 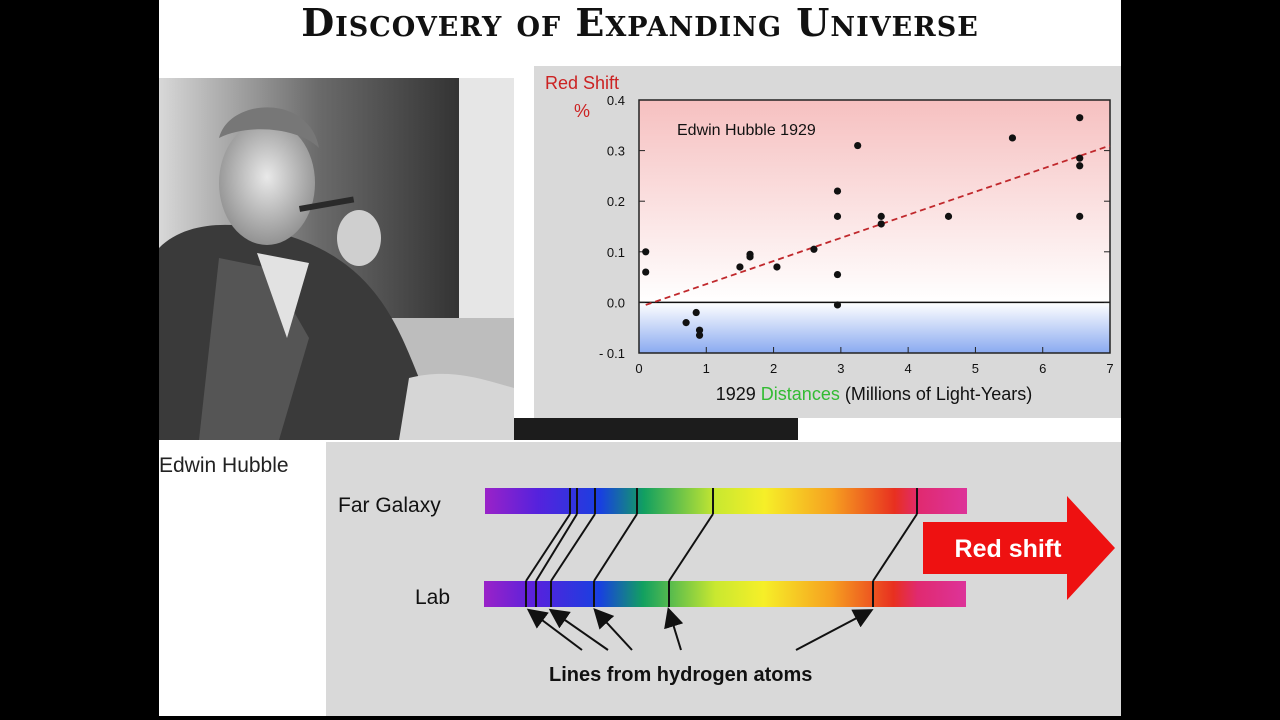 I want to click on hydrogen-lines-caption: Lines from hydrogen atoms, so click(x=681, y=675).